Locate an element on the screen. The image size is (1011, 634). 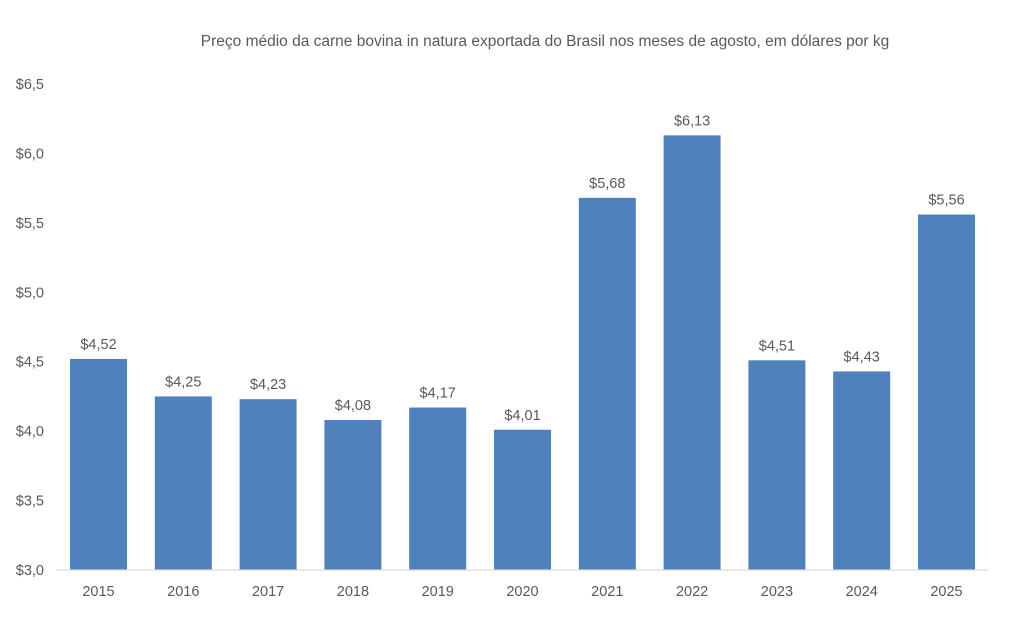
y-tick-label: $3,5 is located at coordinates (30, 502).